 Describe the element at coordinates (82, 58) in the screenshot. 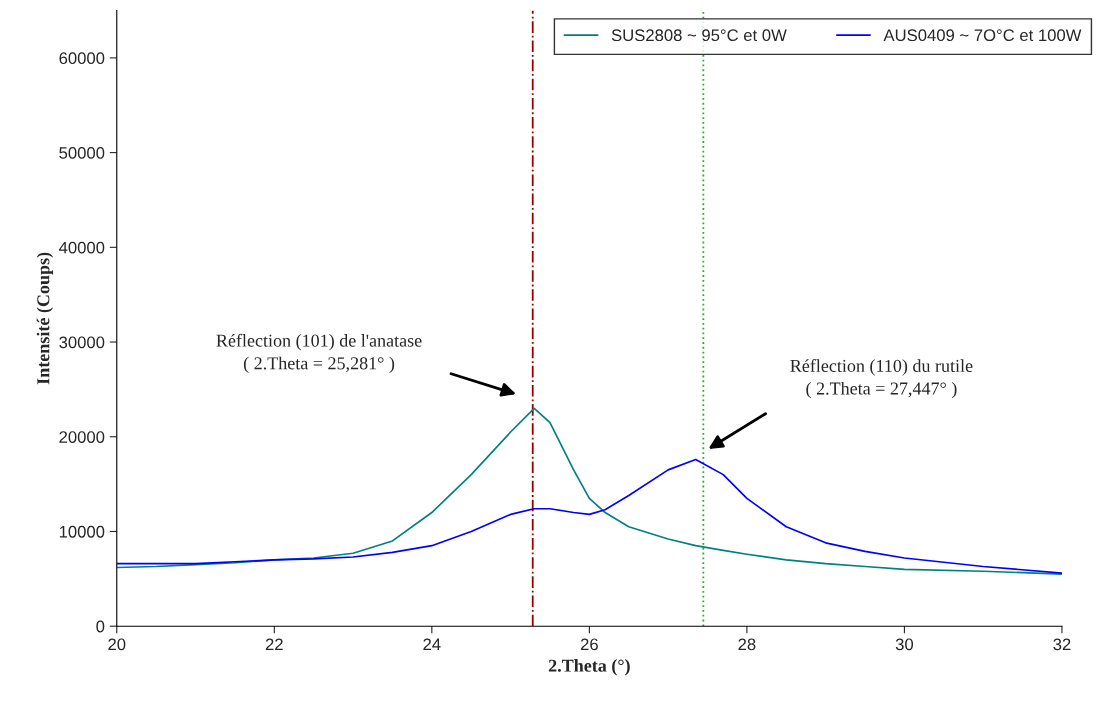

I see `y-tick-label: 60000` at that location.